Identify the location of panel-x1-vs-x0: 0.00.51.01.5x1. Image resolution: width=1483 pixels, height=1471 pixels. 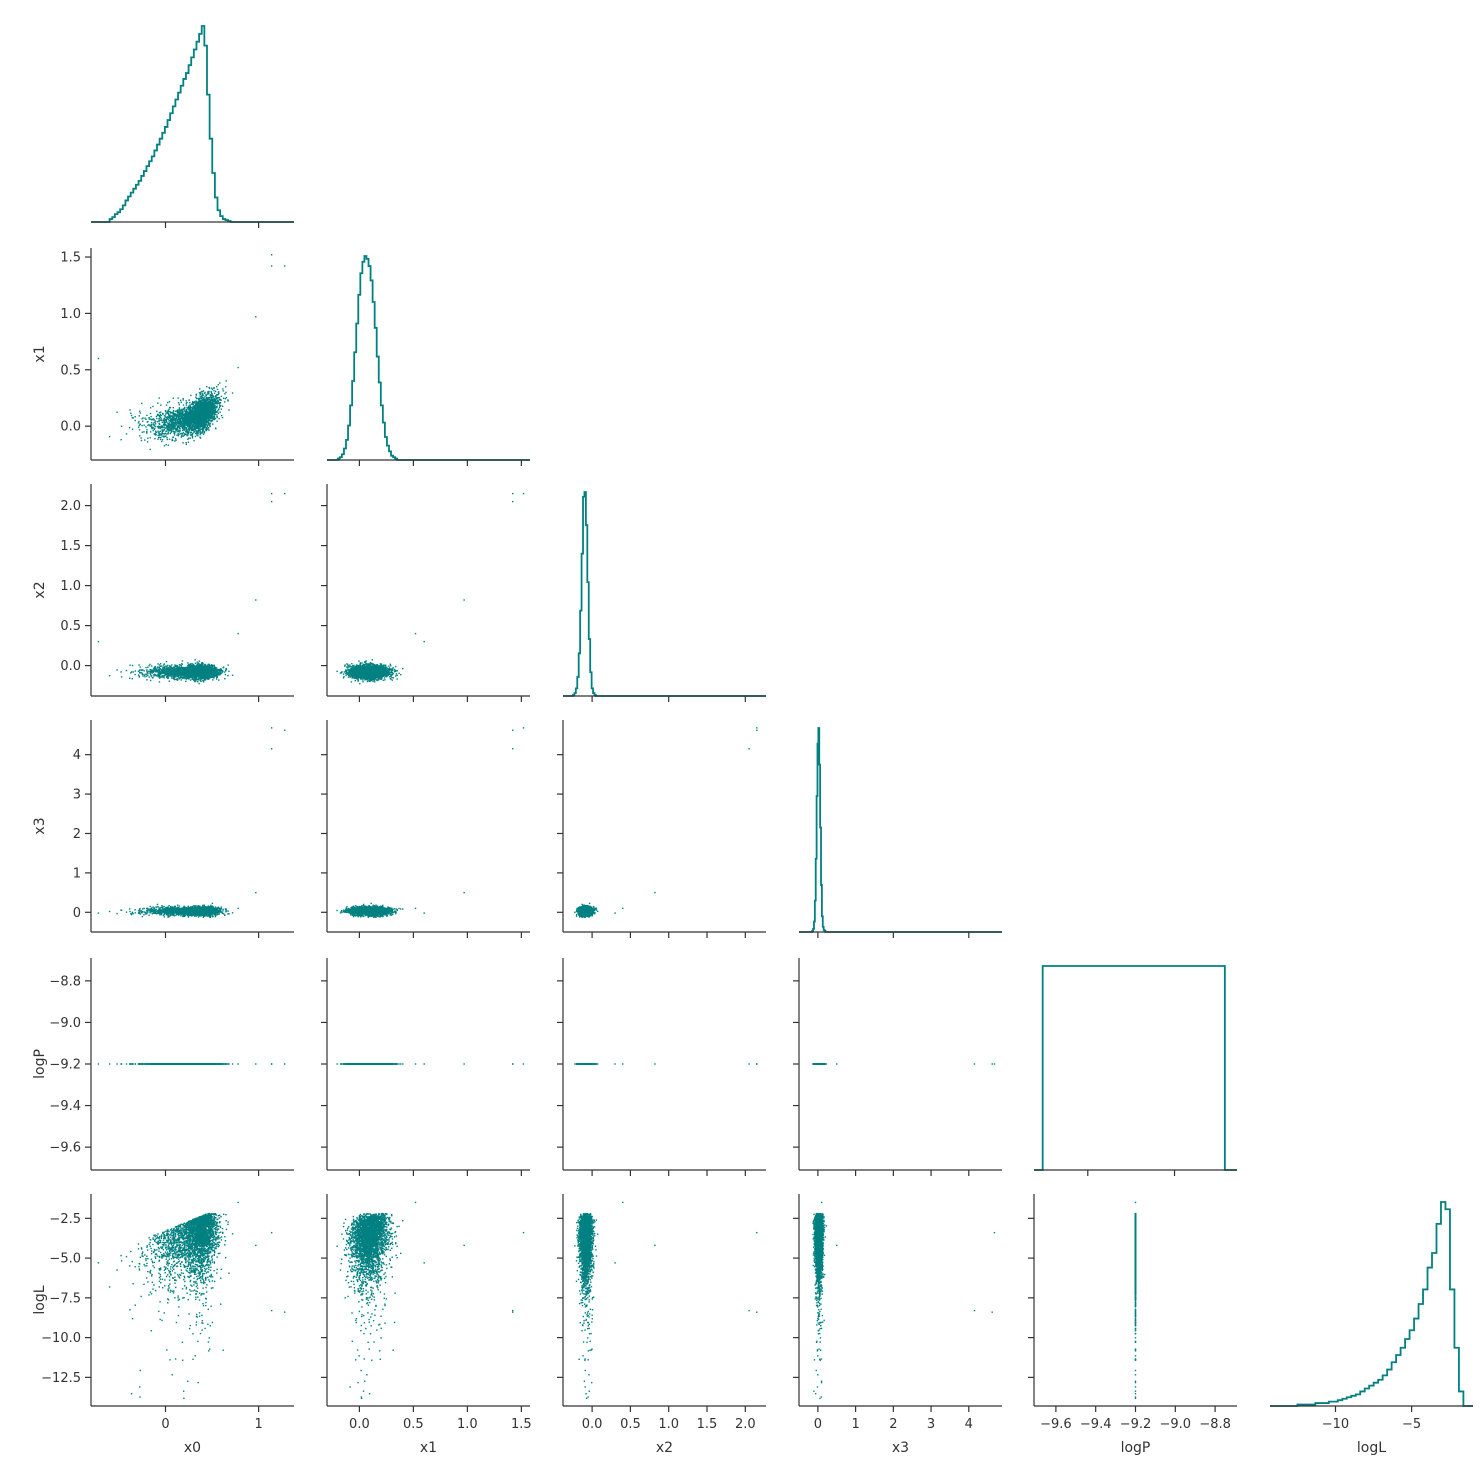
(163, 357).